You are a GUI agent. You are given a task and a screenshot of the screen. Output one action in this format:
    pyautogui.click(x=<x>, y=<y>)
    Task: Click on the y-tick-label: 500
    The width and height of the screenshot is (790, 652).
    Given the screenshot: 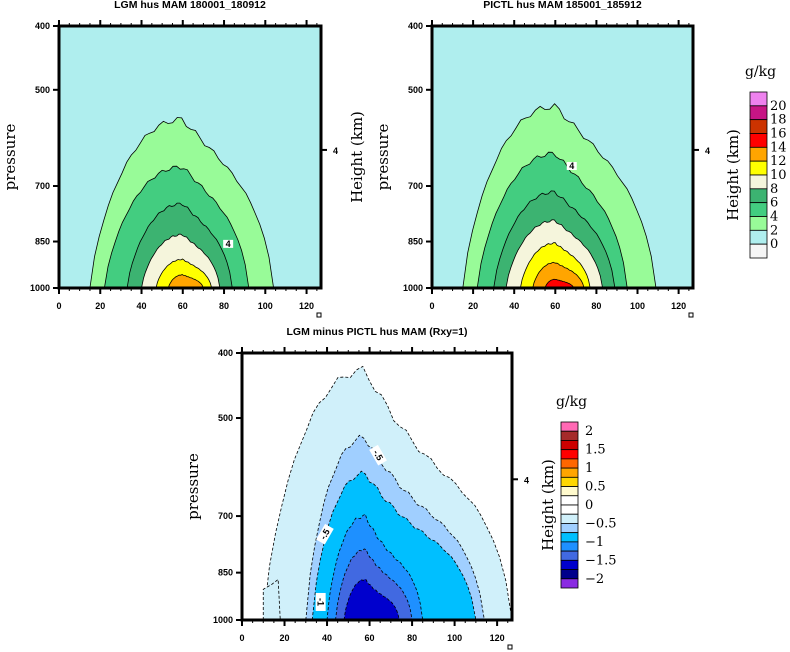 What is the action you would take?
    pyautogui.click(x=42, y=90)
    